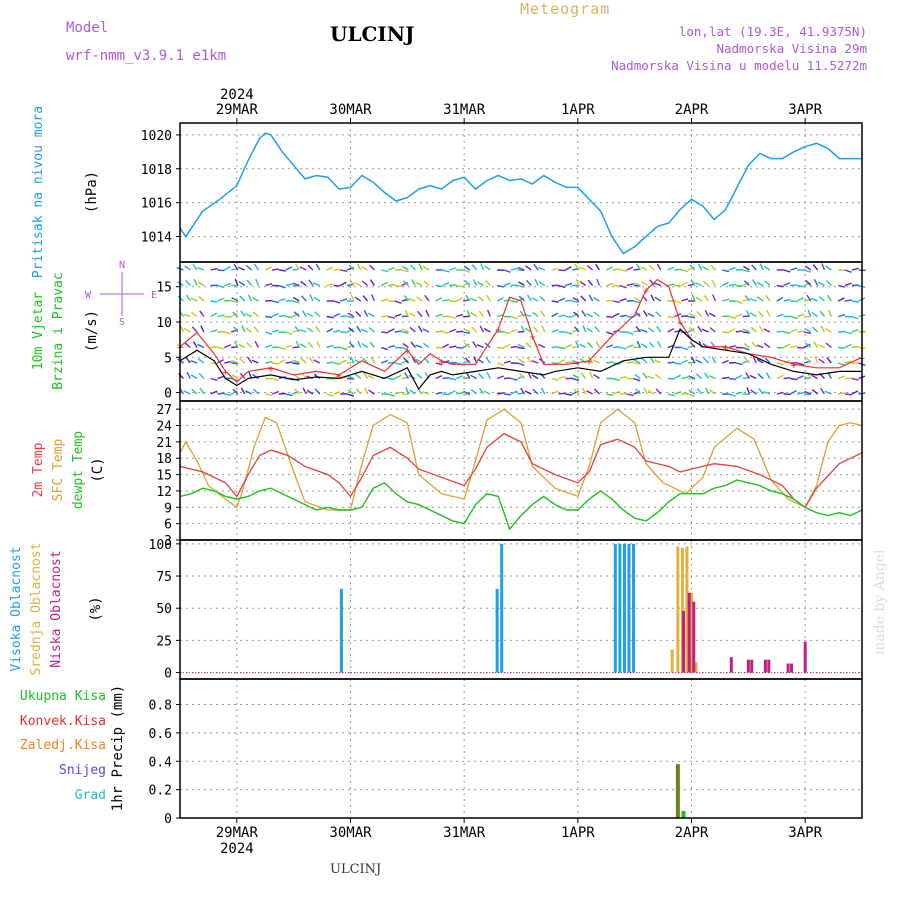 The width and height of the screenshot is (900, 900). What do you see at coordinates (356, 869) in the screenshot?
I see `footer-station-name: ULCINJ` at bounding box center [356, 869].